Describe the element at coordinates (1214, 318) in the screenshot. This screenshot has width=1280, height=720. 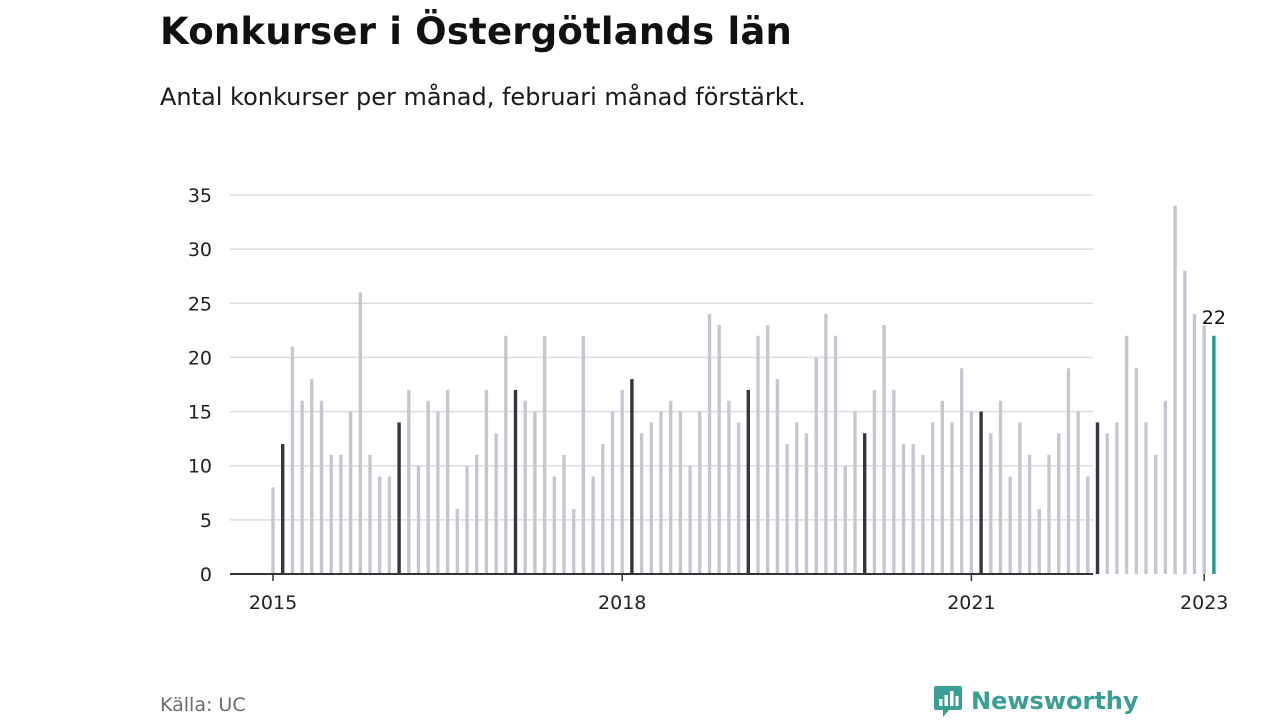
I see `latest-value-label: 22` at that location.